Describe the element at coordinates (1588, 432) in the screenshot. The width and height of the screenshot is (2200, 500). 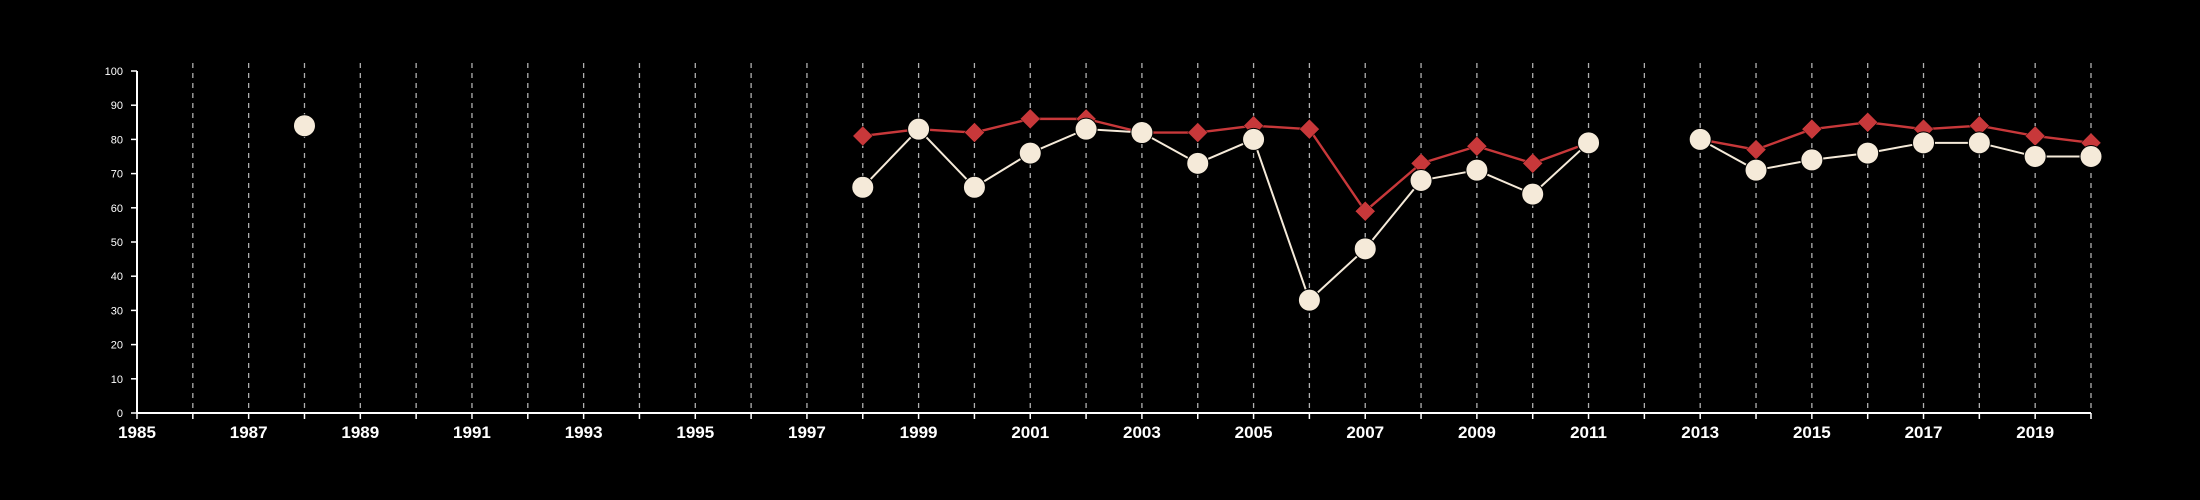
I see `x-tick-label-2011: 2011` at that location.